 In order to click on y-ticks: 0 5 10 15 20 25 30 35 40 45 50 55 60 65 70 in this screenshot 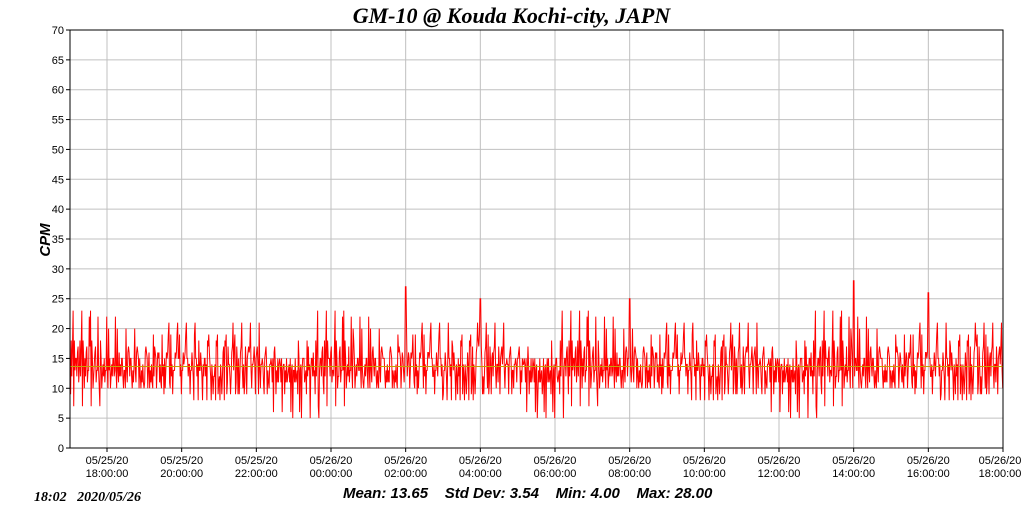, I will do `click(61, 240)`.